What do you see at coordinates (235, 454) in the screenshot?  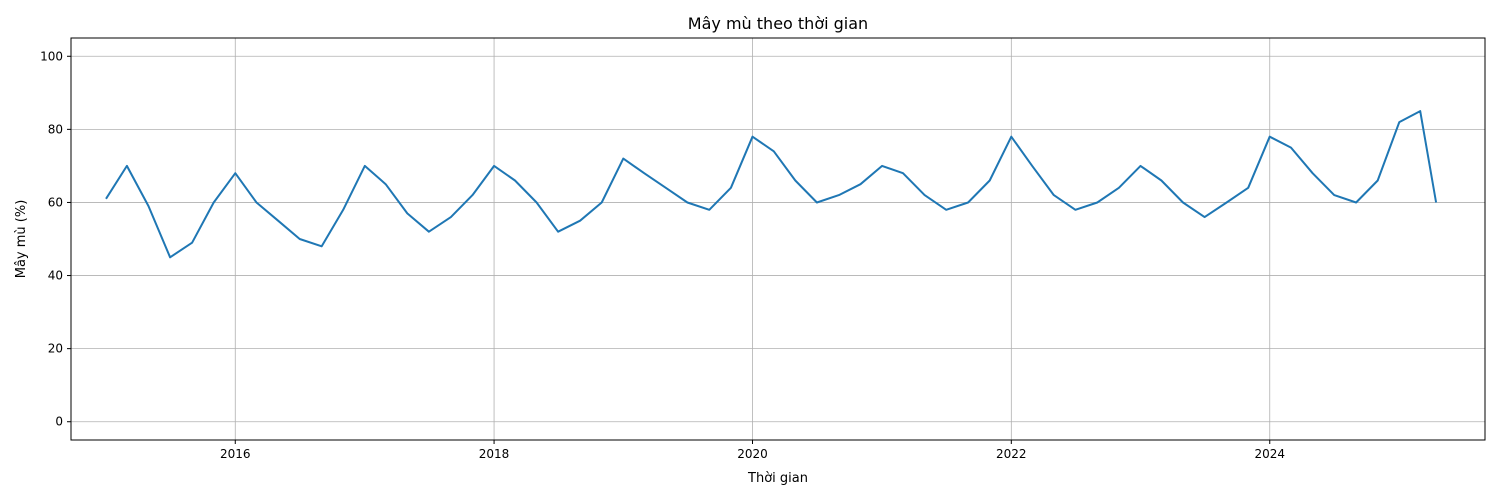 I see `x-tick-label: 2016` at bounding box center [235, 454].